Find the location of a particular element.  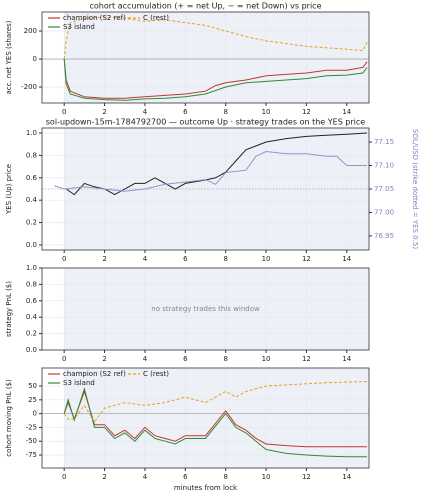

y-tick-label: -50 is located at coordinates (31, 441).